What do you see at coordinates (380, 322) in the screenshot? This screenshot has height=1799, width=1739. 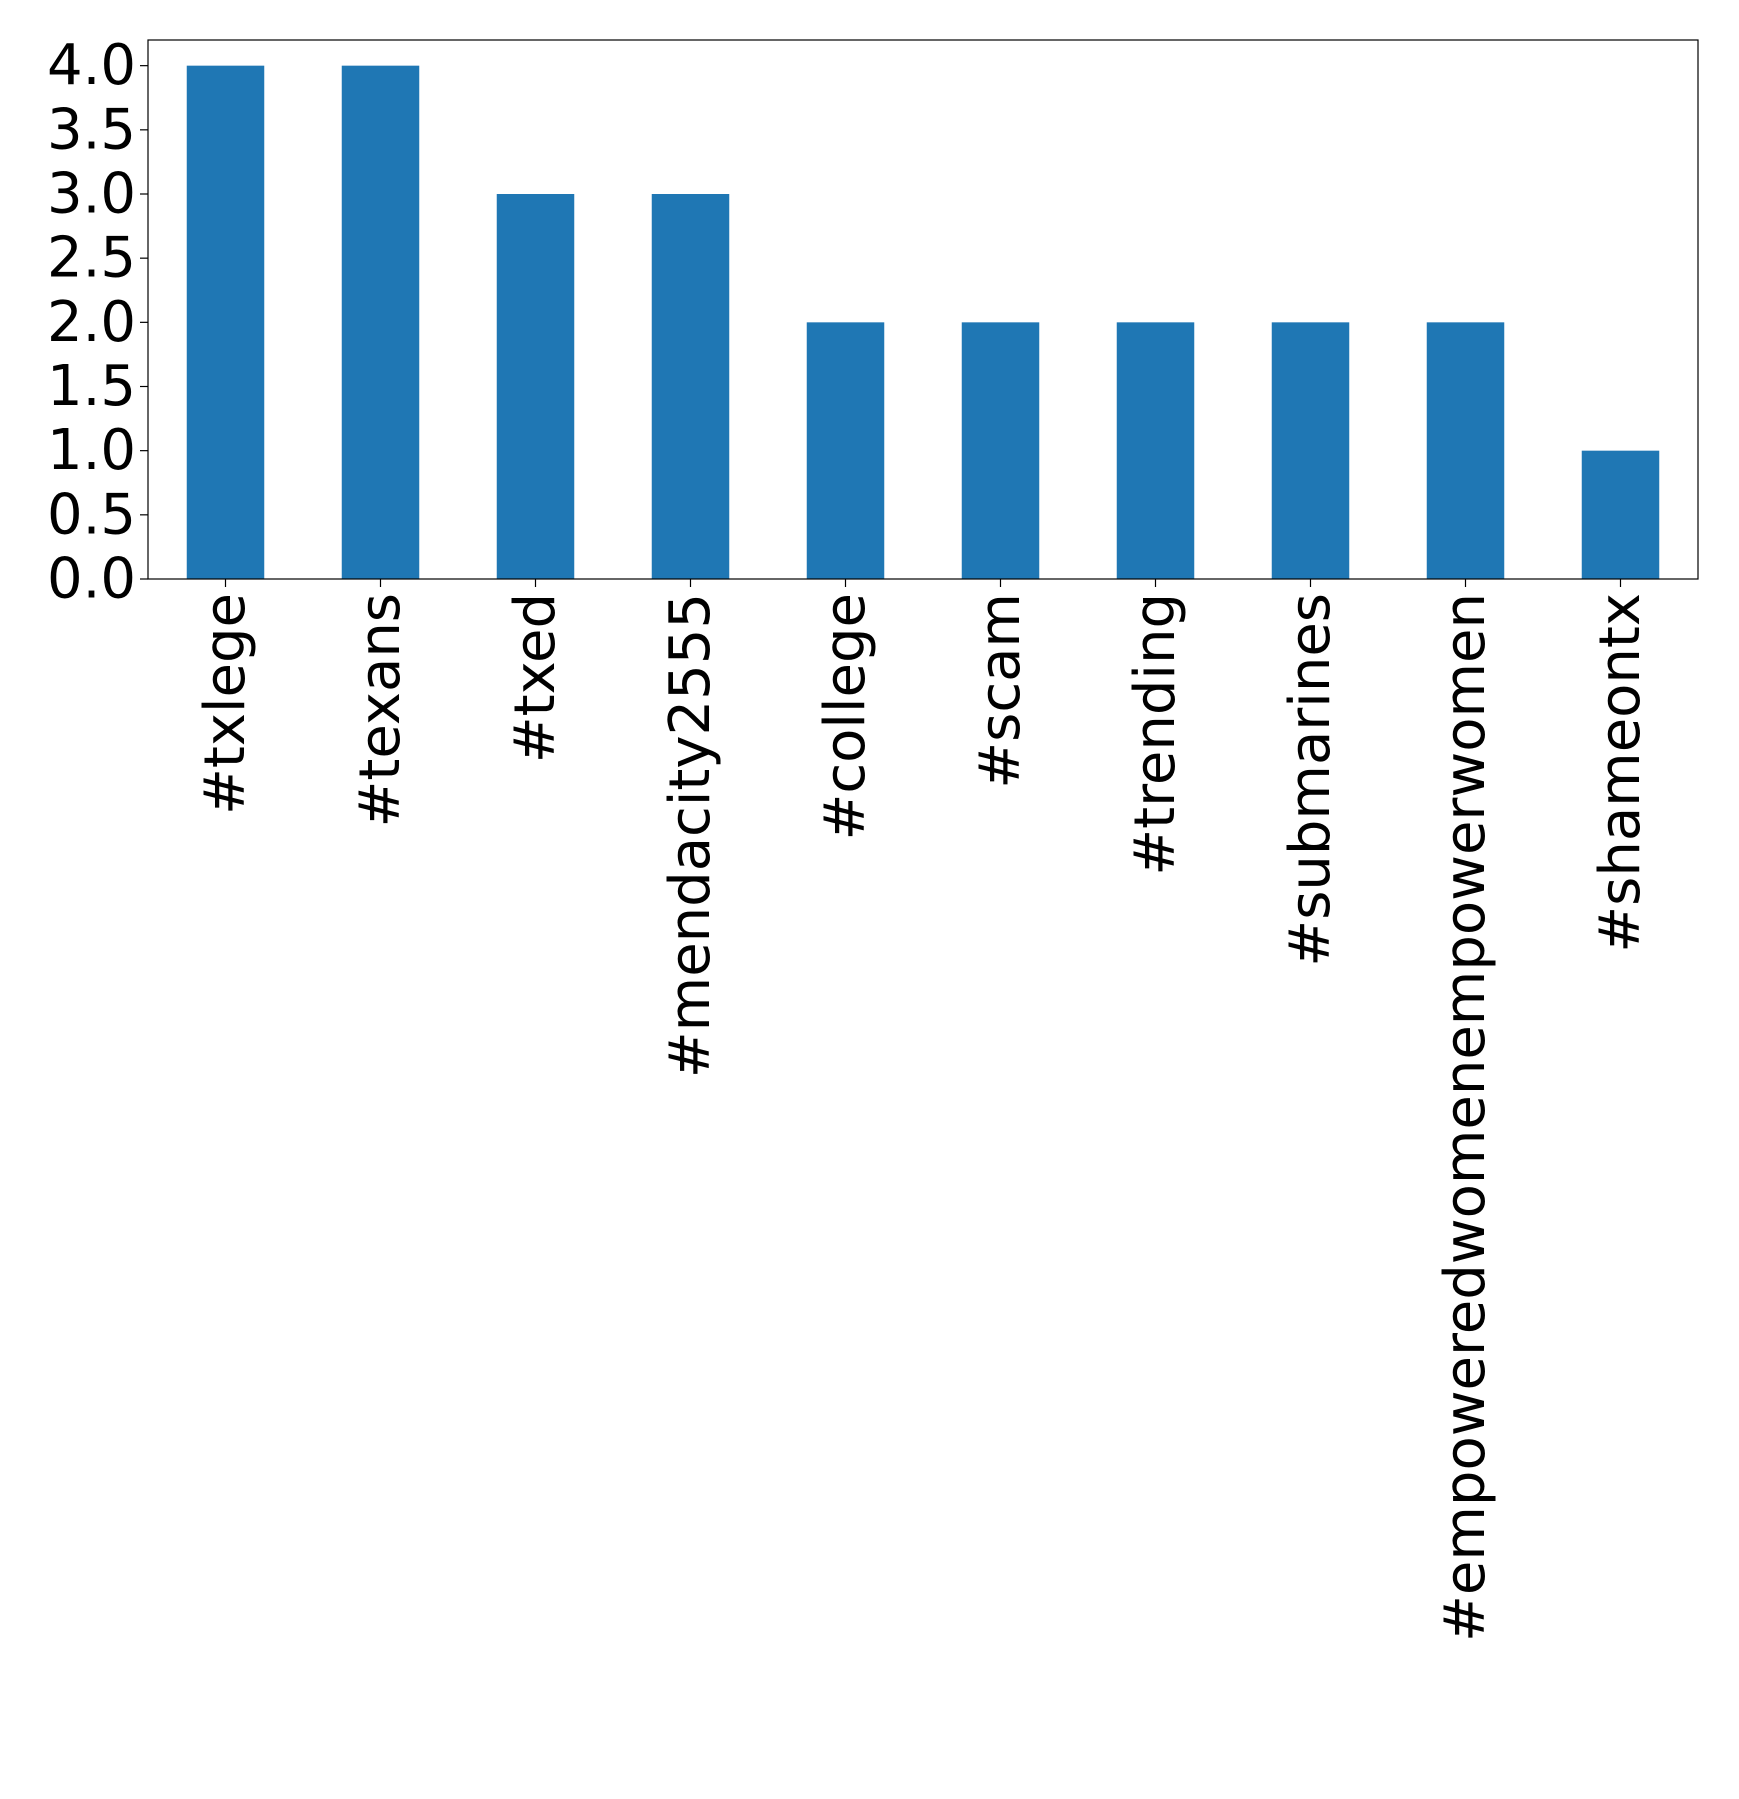 I see `bar-texans` at bounding box center [380, 322].